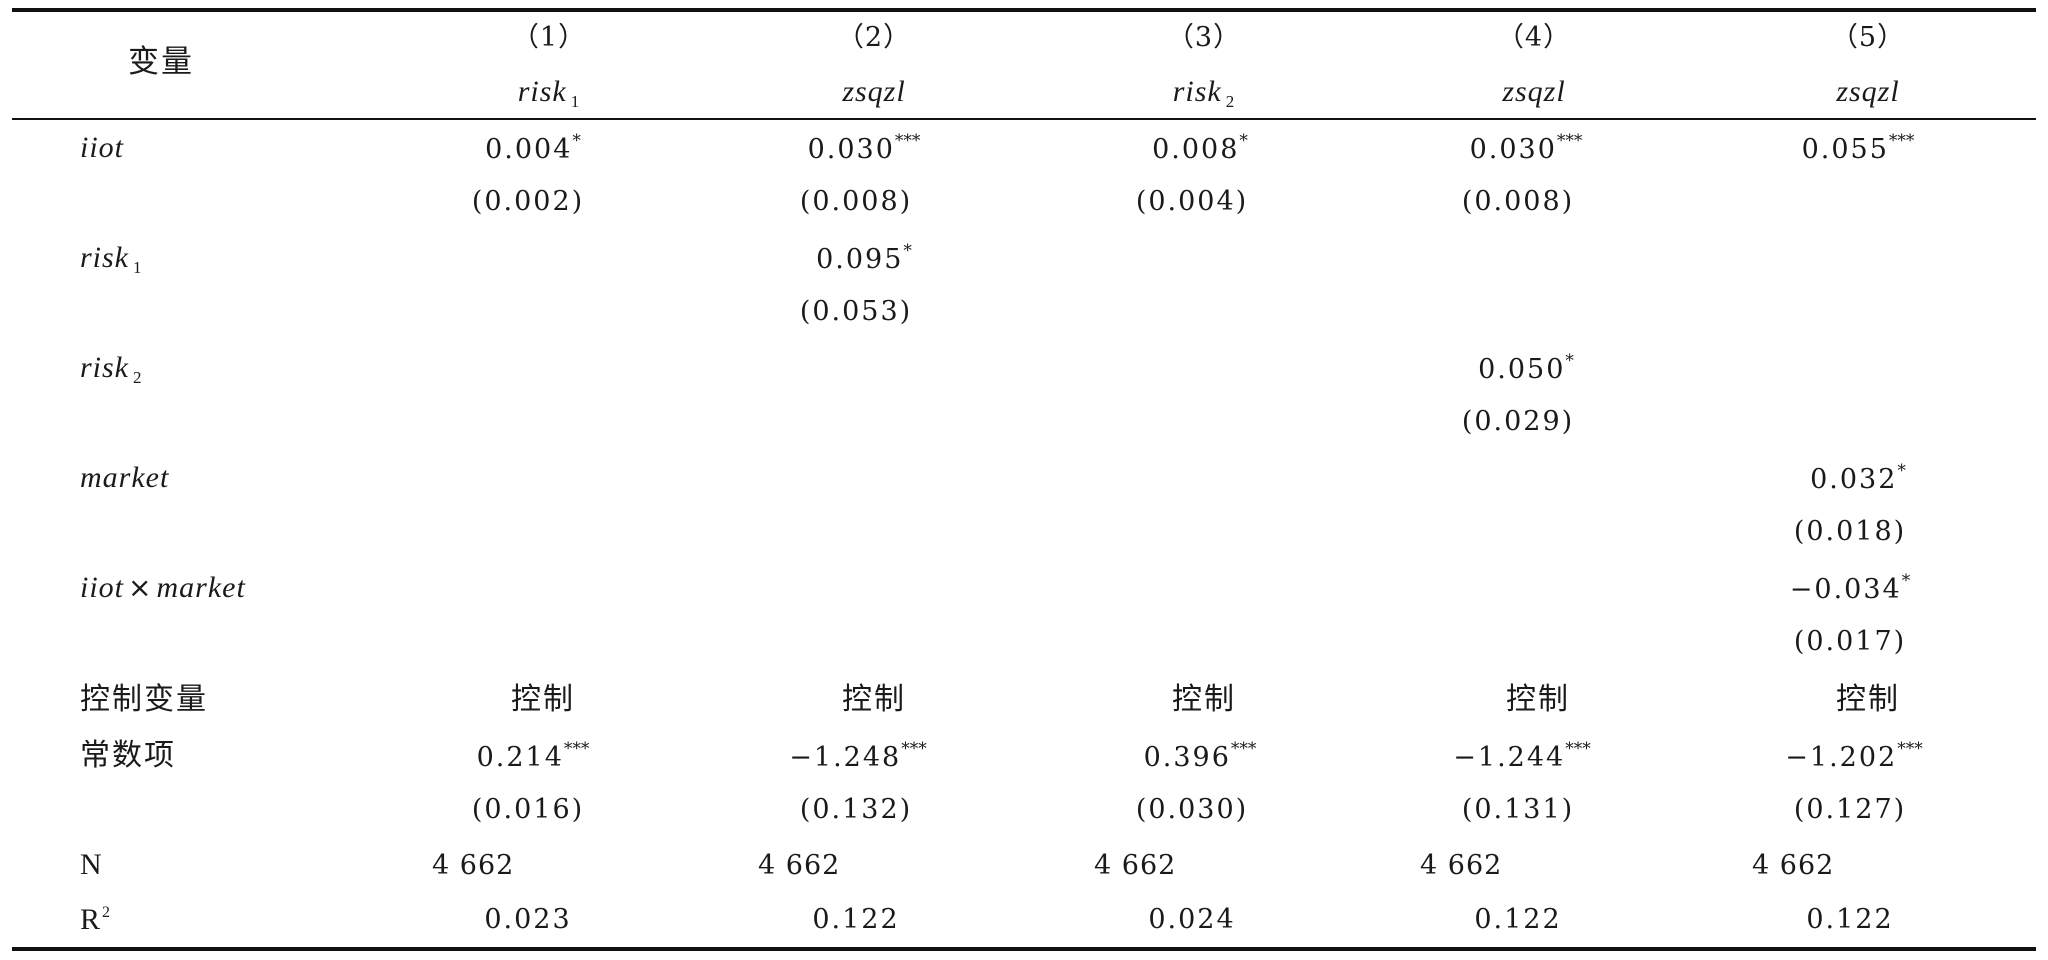 Image resolution: width=2048 pixels, height=960 pixels. What do you see at coordinates (1204, 37) in the screenshot?
I see `column-number-3: （3）` at bounding box center [1204, 37].